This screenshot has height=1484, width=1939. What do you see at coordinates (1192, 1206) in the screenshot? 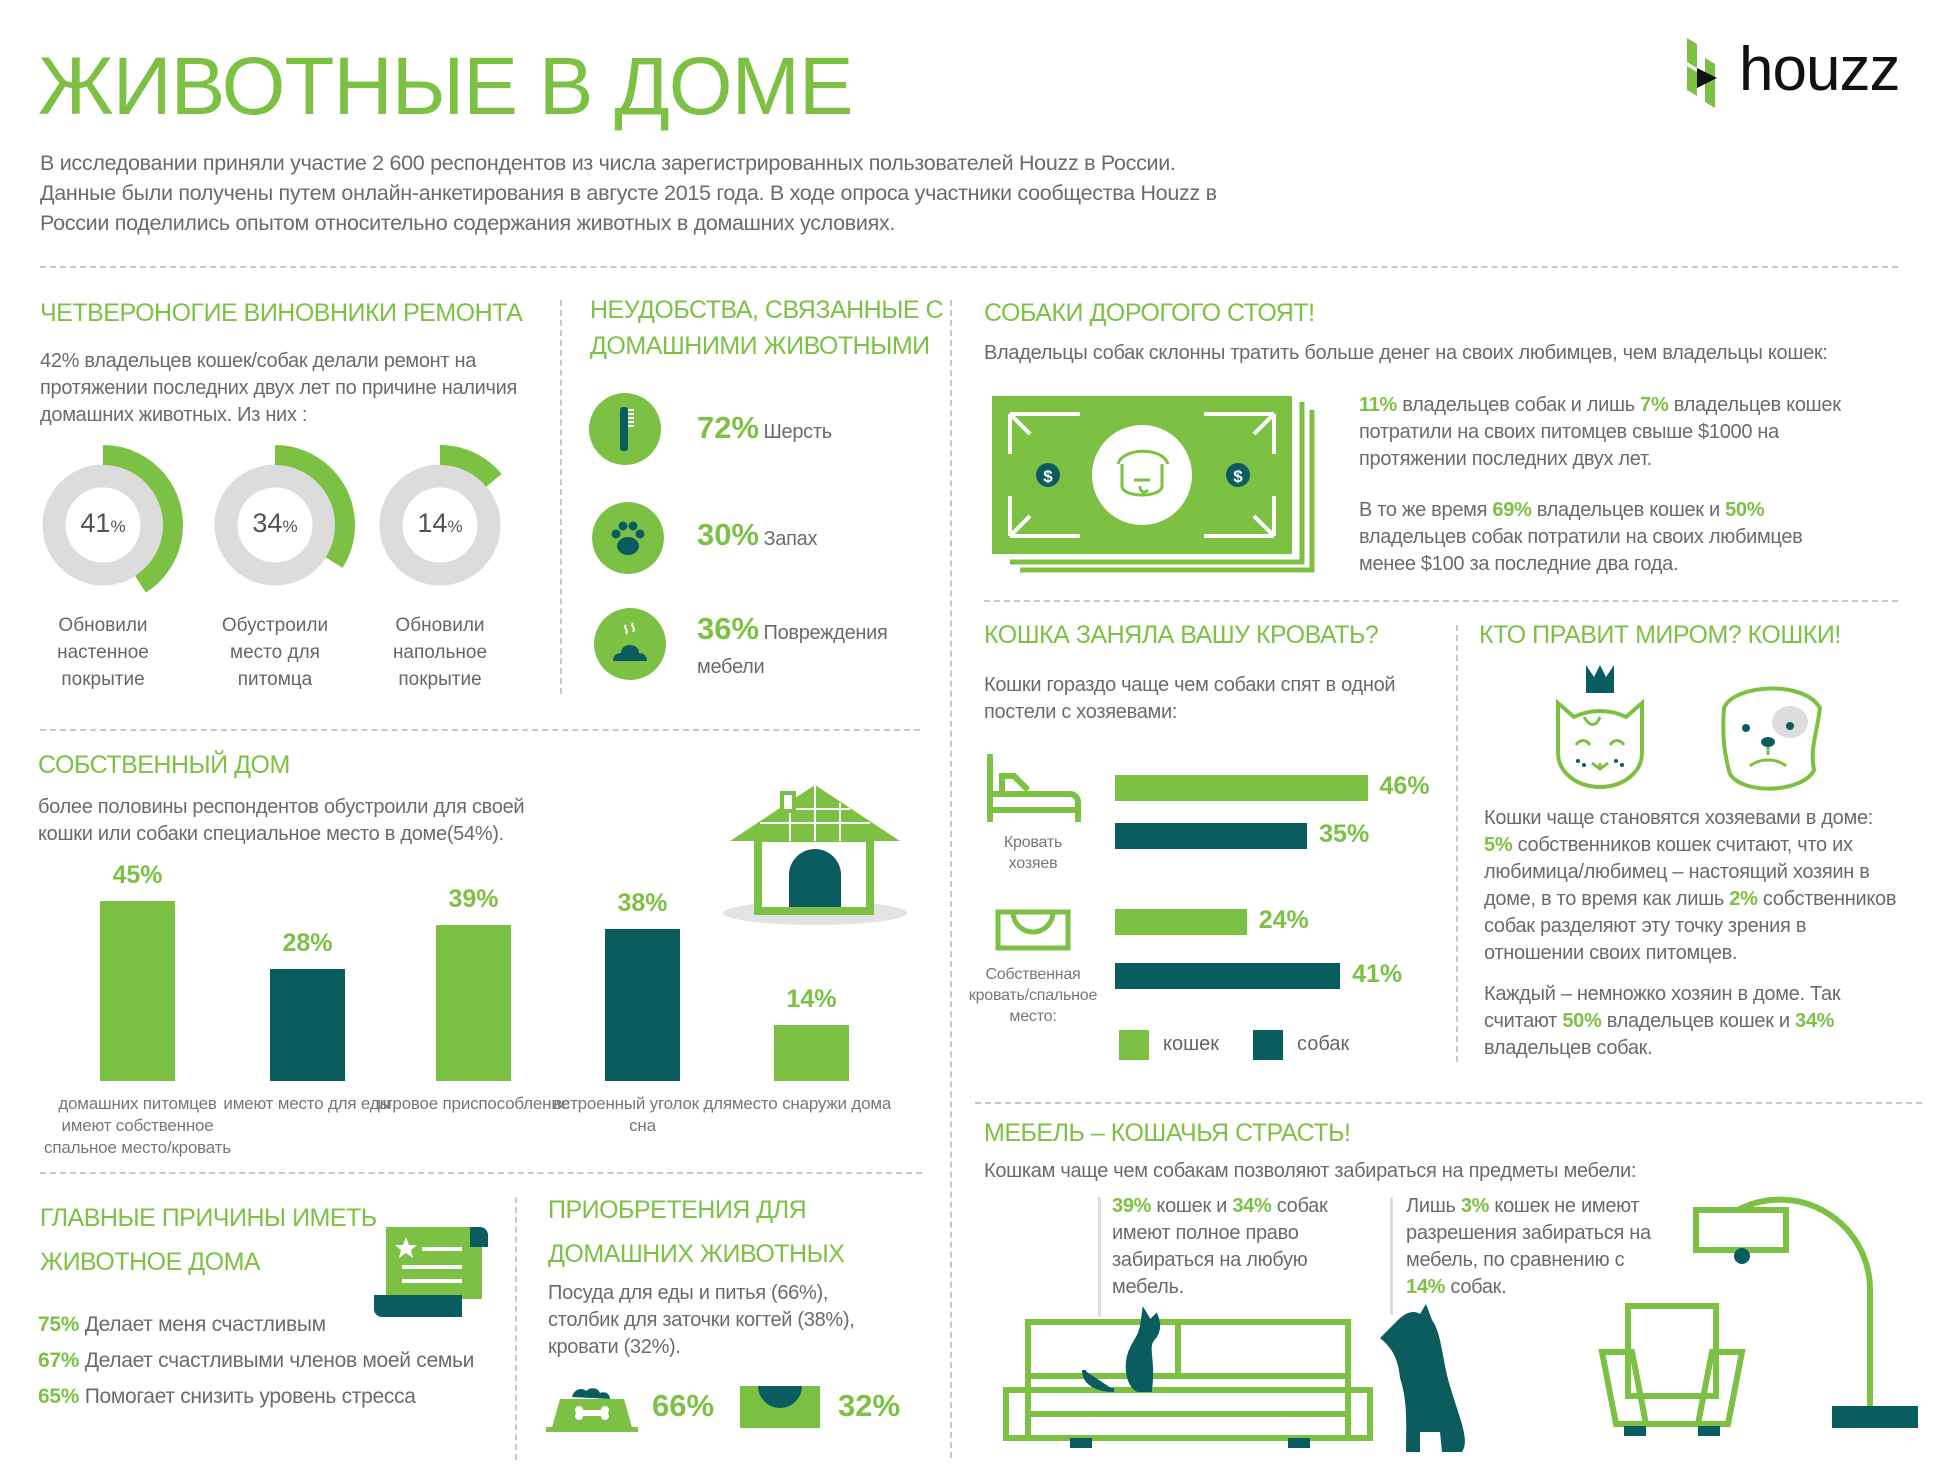
I see `text-segment: кошек и` at bounding box center [1192, 1206].